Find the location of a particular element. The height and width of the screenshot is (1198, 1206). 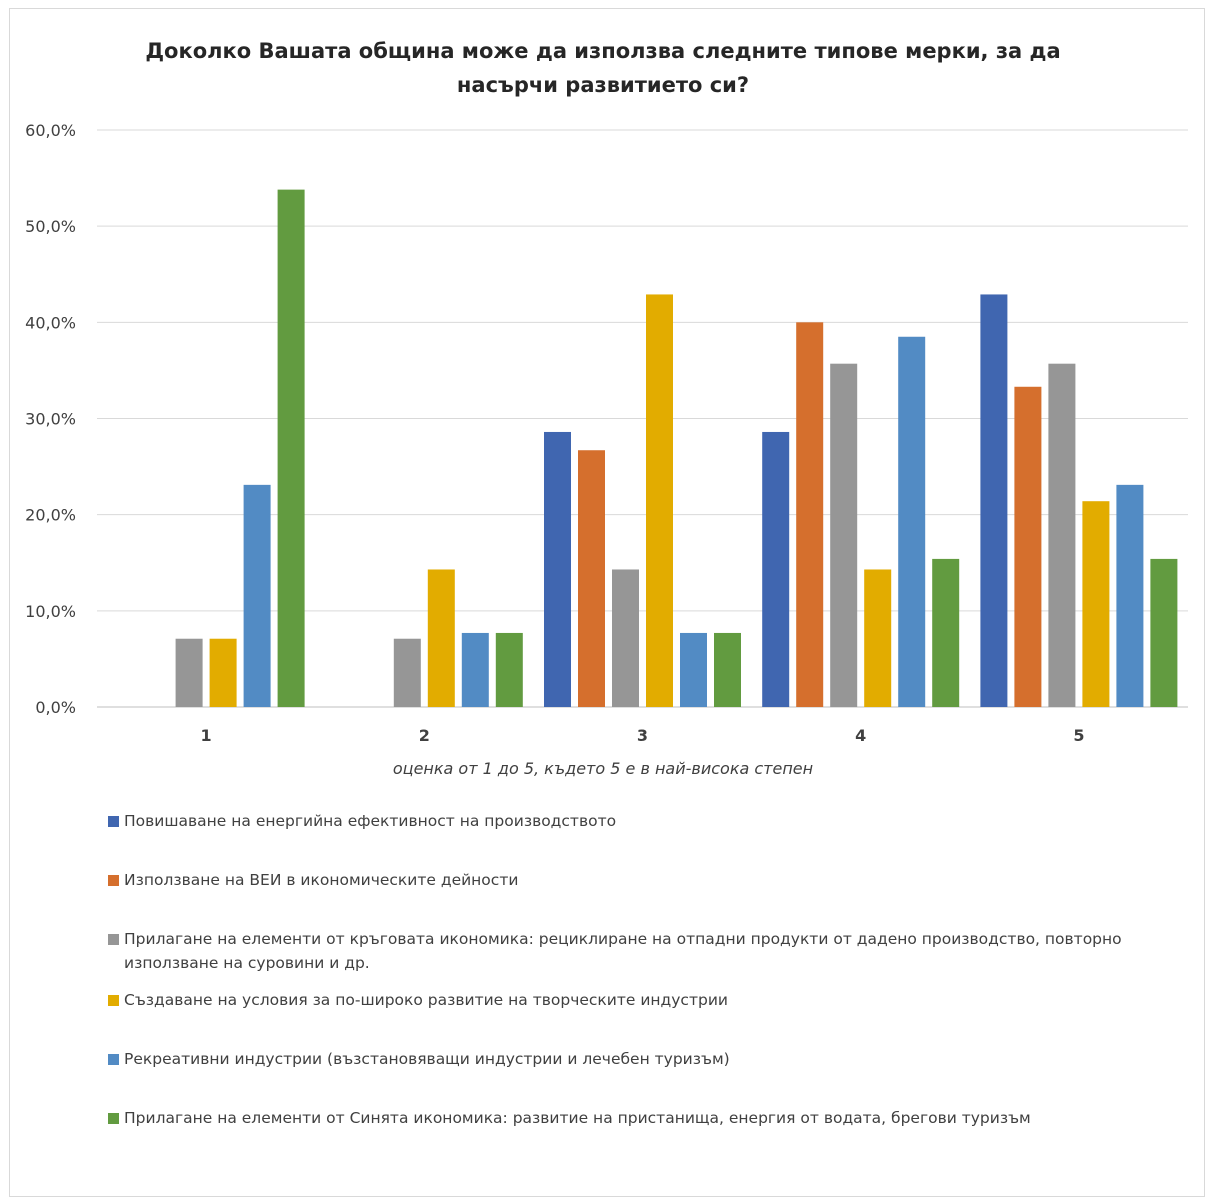

chart-title-line-2: насърчи развитието си? is located at coordinates (603, 85).